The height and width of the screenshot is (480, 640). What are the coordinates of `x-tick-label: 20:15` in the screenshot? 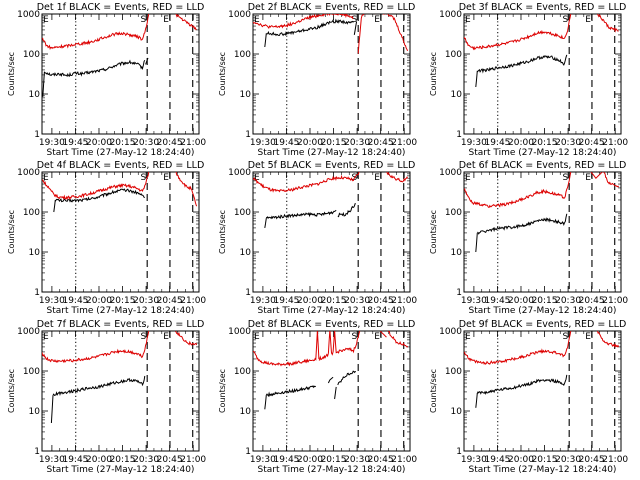 It's located at (334, 301).